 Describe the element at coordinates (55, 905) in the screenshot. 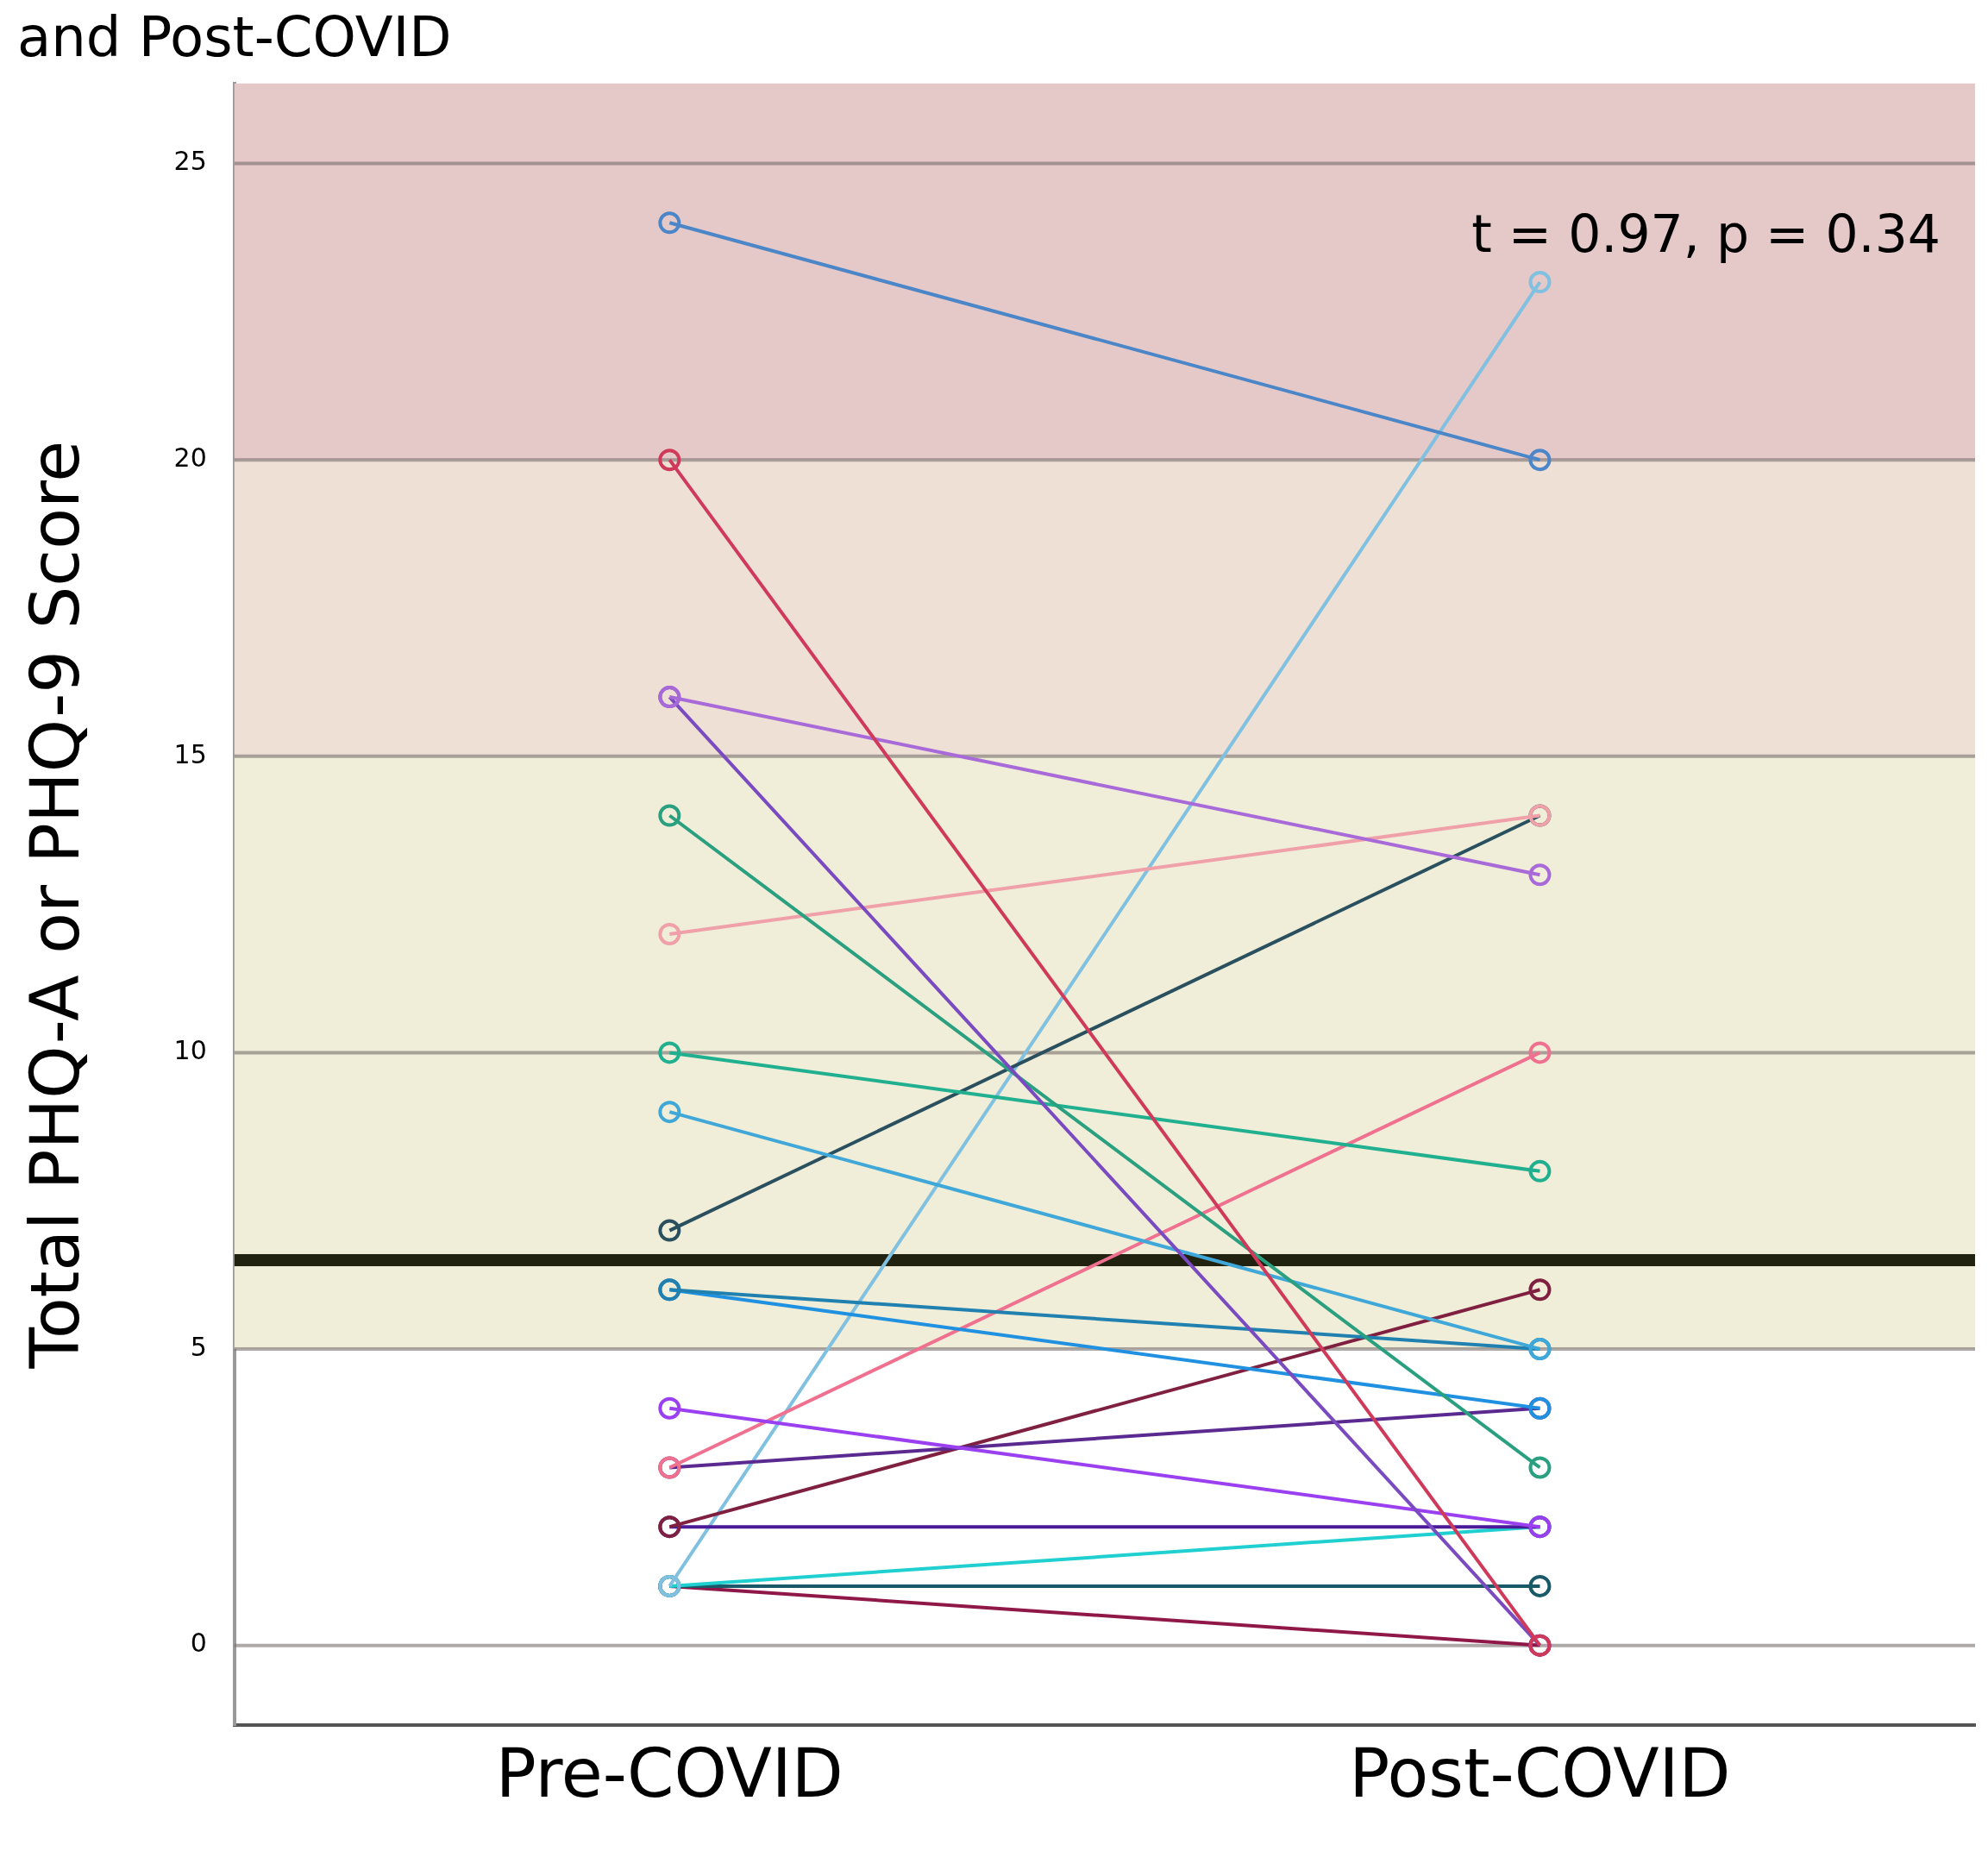

I see `y-axis-title: Total PHQ-A or PHQ-9 Score` at that location.